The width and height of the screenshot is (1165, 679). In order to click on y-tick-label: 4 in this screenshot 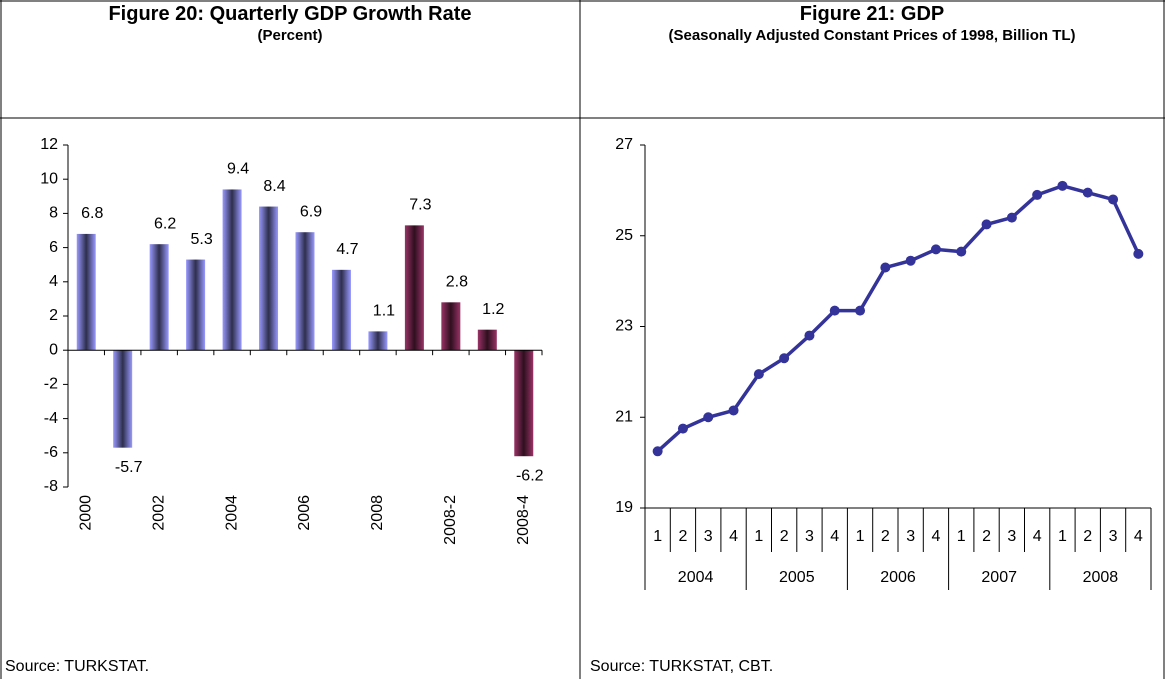, I will do `click(53, 281)`.